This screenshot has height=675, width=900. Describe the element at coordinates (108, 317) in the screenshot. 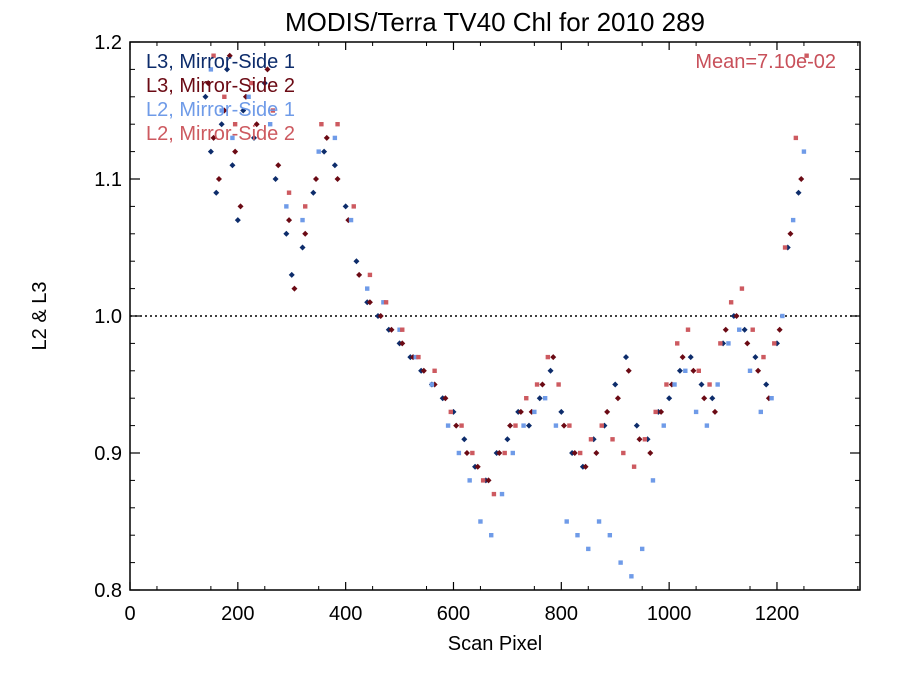

I see `y-tick-label: 1.0` at that location.